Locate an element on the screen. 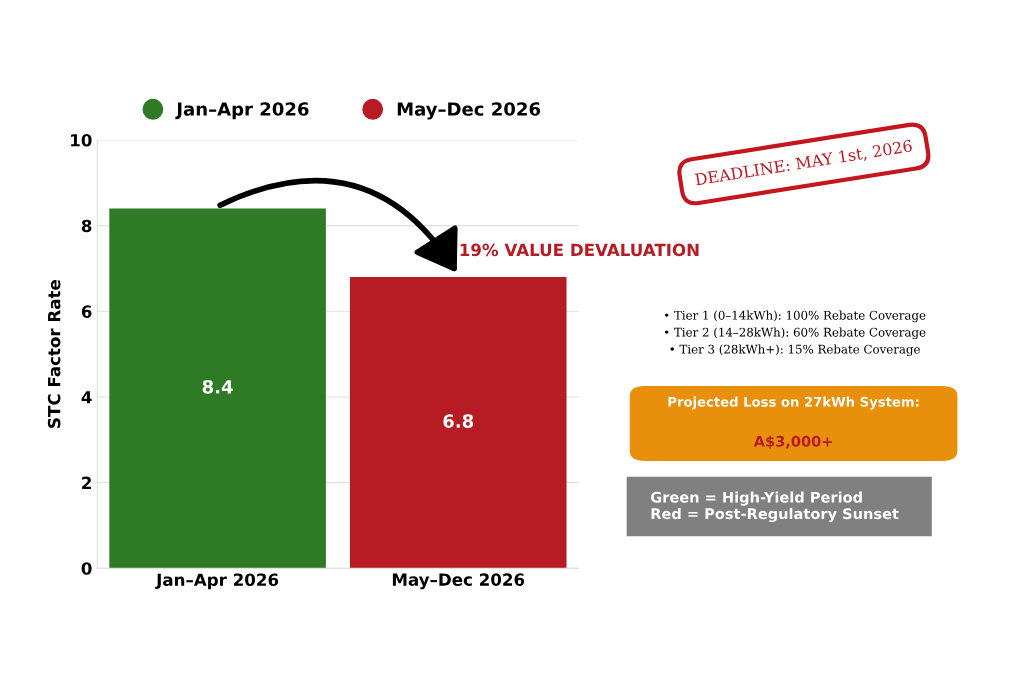 This screenshot has width=1024, height=683. annotation: 19% VALUE DEVALUATION is located at coordinates (579, 250).